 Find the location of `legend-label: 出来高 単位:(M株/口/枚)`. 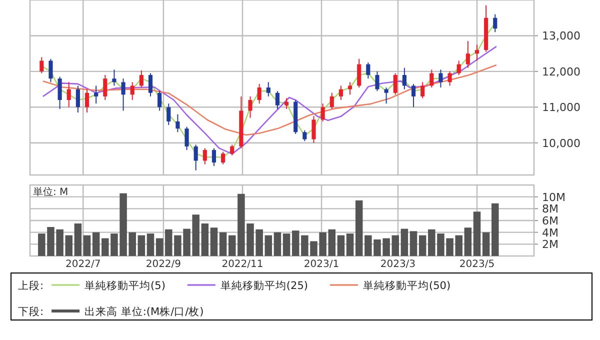

legend-label: 出来高 単位:(M株/口/枚) is located at coordinates (144, 311).